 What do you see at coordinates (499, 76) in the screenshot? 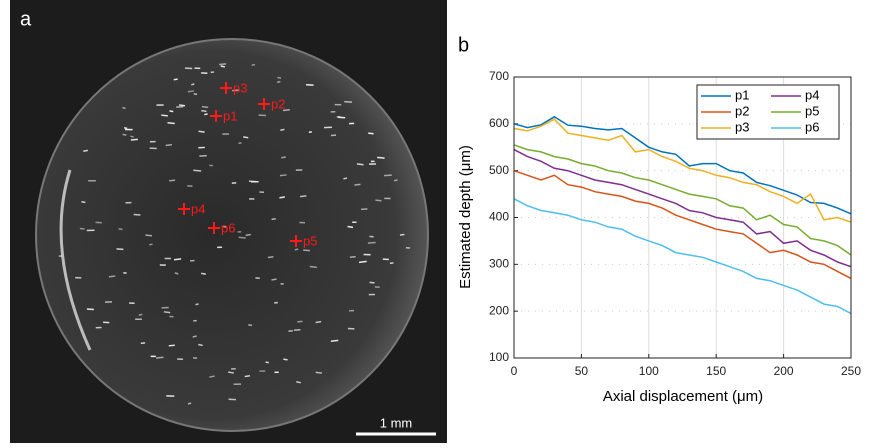
I see `y-tick-label: 700` at bounding box center [499, 76].